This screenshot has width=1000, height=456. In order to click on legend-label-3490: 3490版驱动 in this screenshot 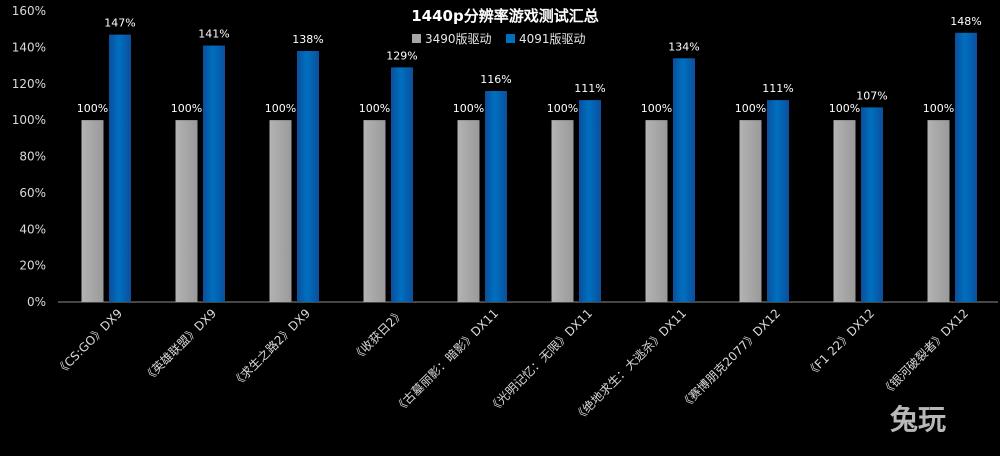, I will do `click(458, 39)`.